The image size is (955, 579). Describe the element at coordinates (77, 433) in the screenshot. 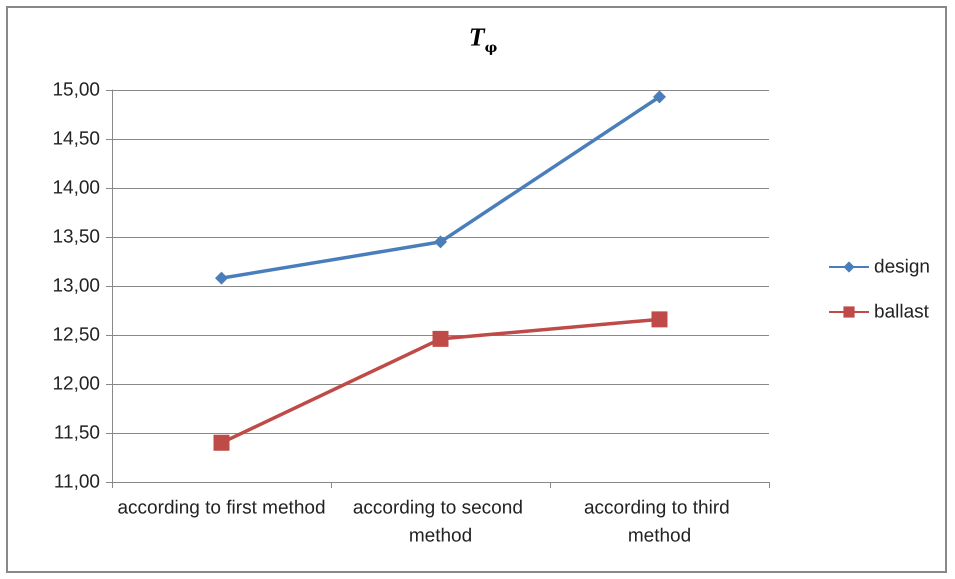

I see `y-tick-label: 11,50` at that location.